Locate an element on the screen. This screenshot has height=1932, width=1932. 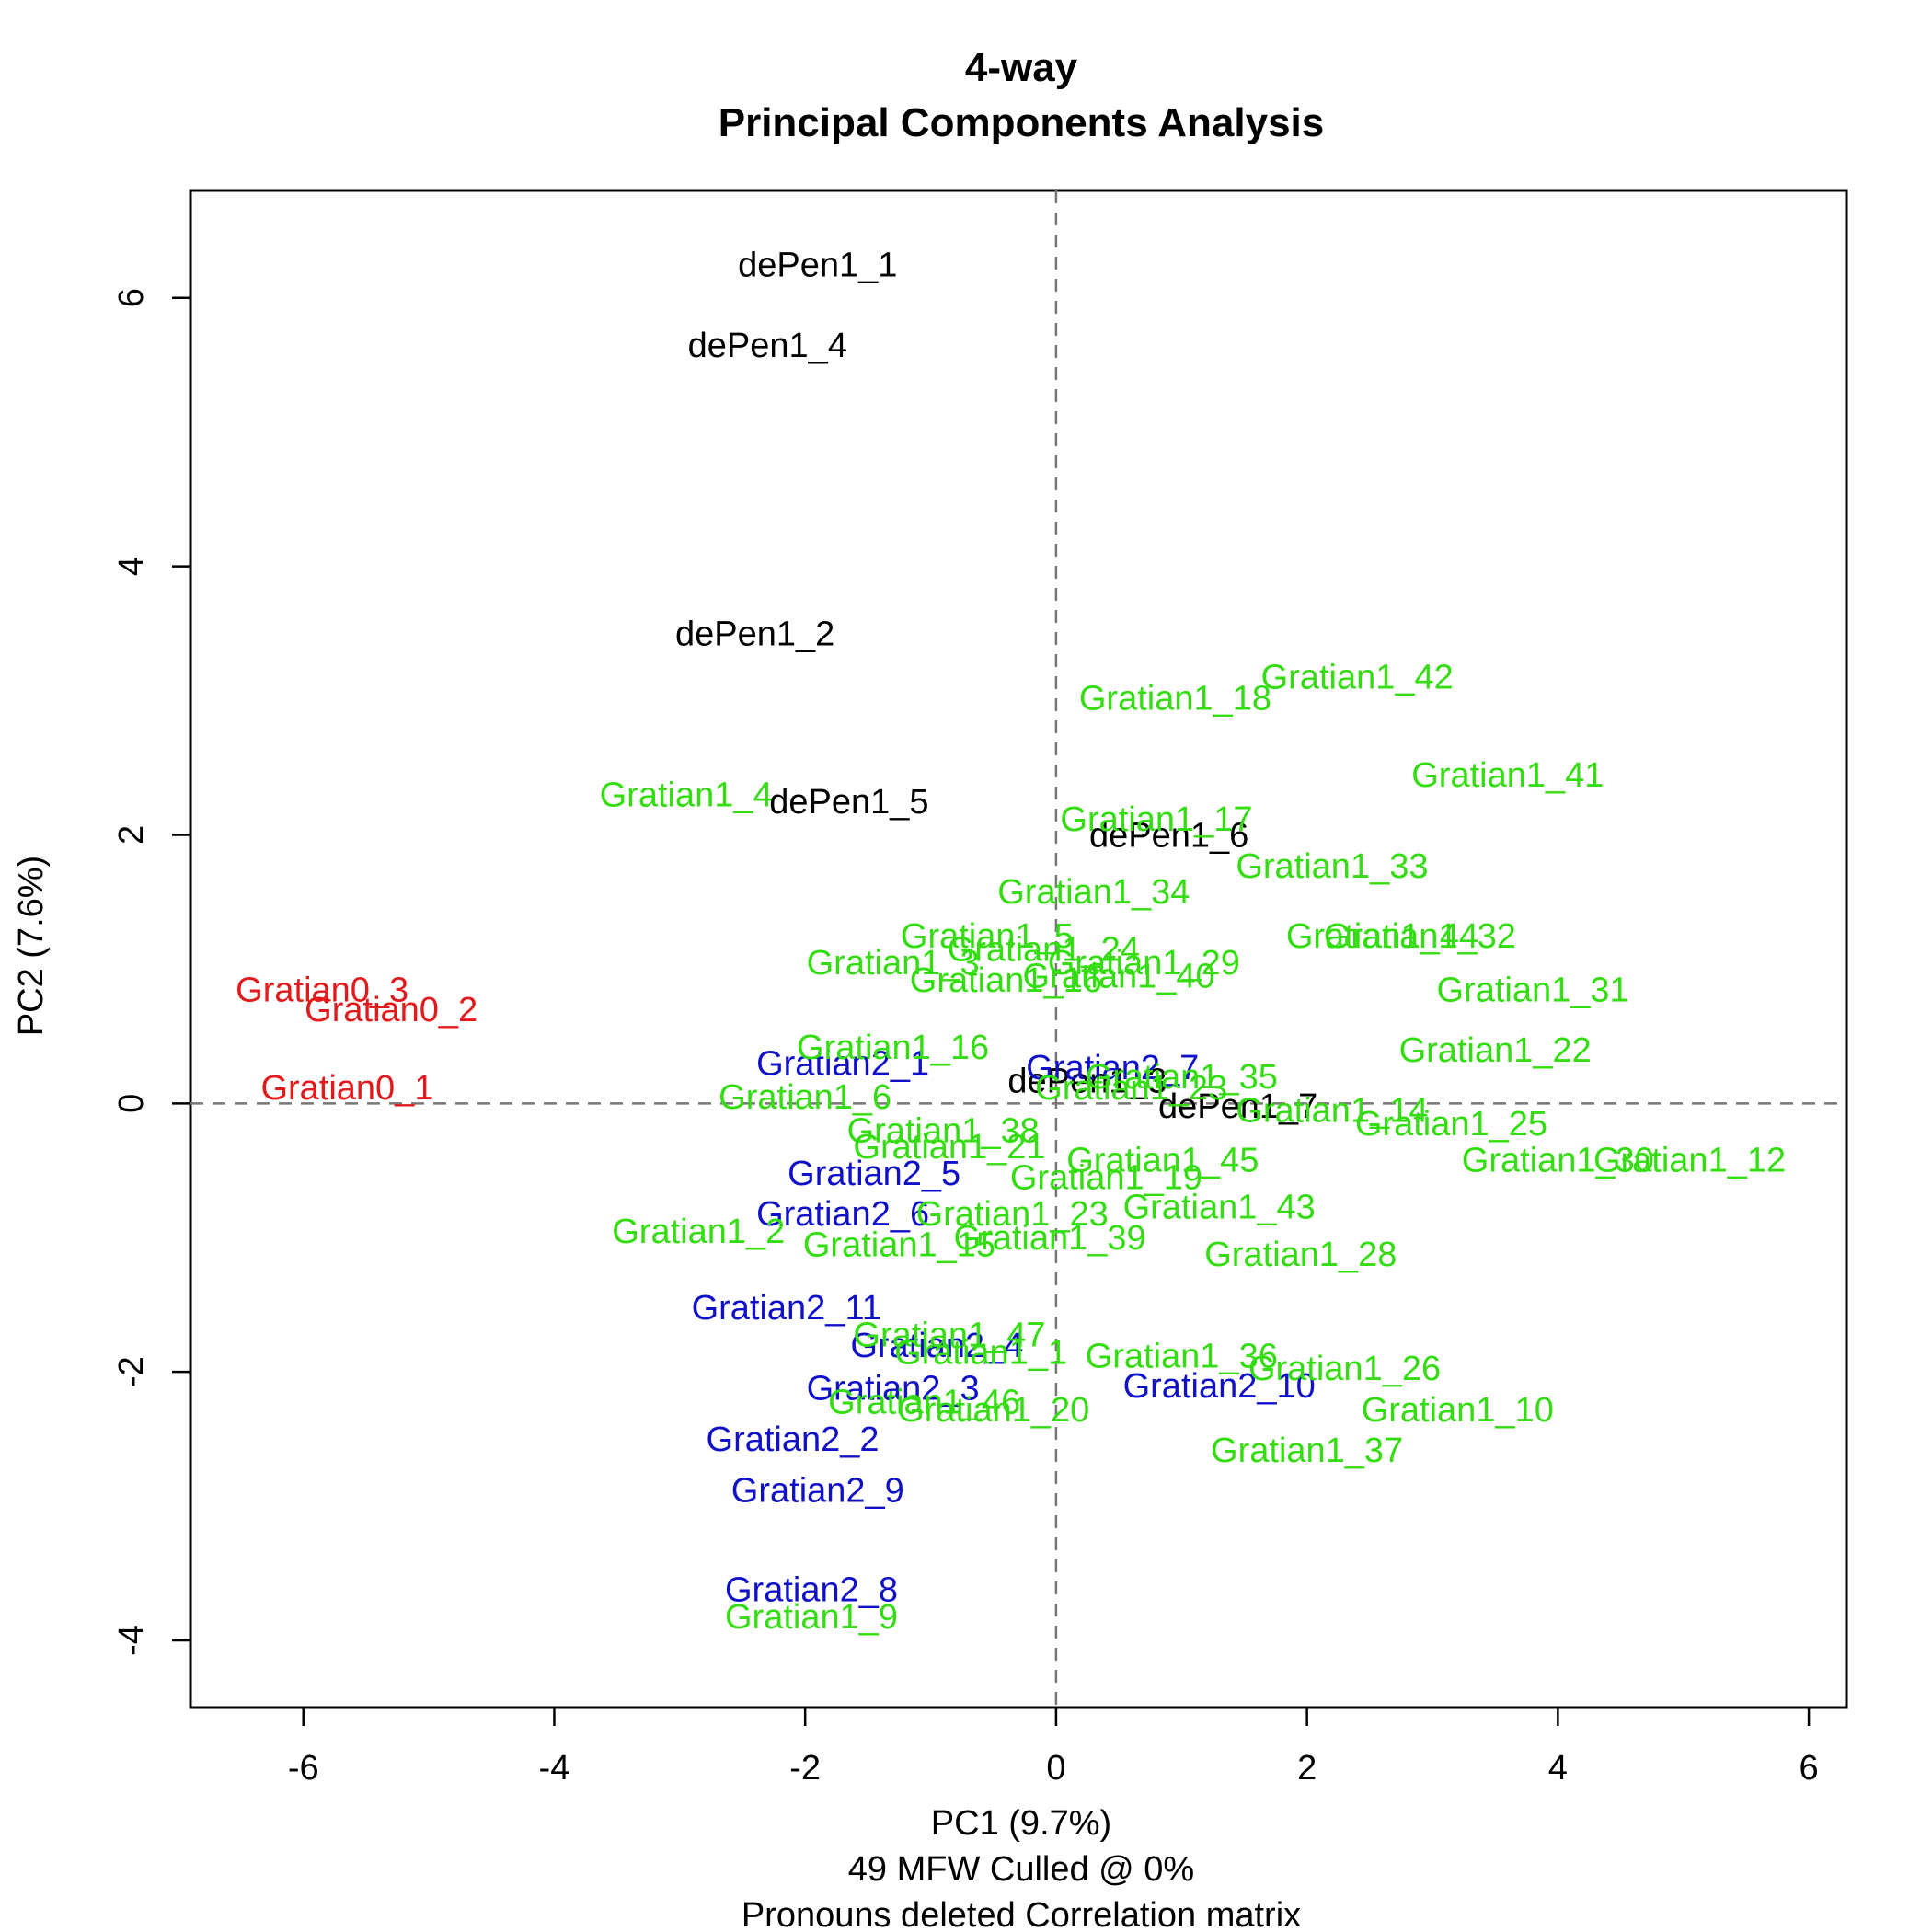
point-label: Gratian2_8 is located at coordinates (811, 1590).